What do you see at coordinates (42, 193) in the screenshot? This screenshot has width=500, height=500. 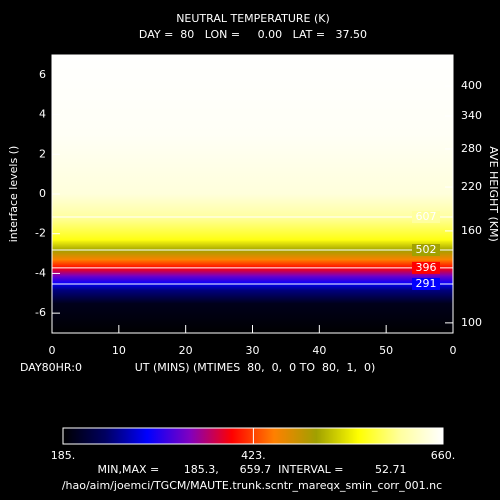 I see `y-tick-label: 0` at bounding box center [42, 193].